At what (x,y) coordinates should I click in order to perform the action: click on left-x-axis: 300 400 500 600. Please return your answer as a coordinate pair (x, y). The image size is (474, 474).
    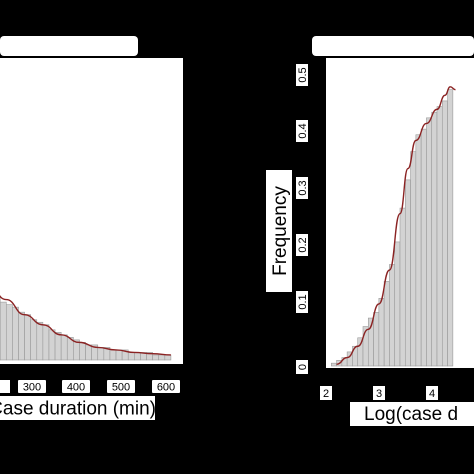
    Looking at the image, I should click on (90, 387).